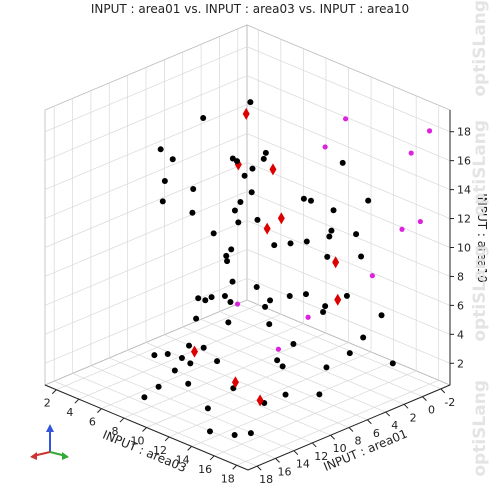 This screenshot has height=500, width=500. I want to click on z-tick-label: 6, so click(460, 305).